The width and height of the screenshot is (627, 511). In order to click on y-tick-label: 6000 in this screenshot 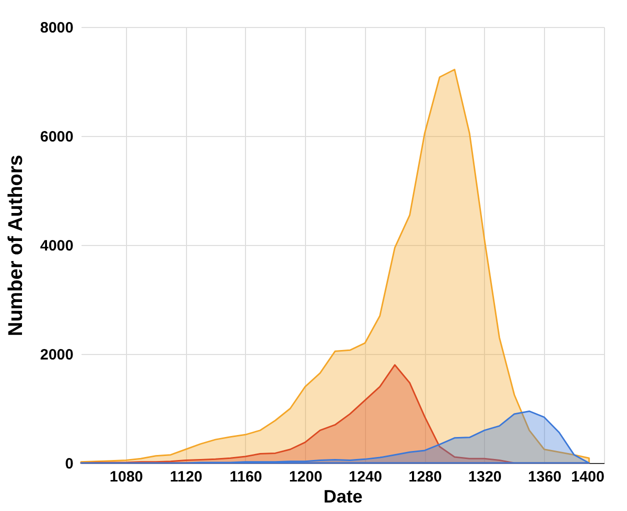, I will do `click(57, 137)`.